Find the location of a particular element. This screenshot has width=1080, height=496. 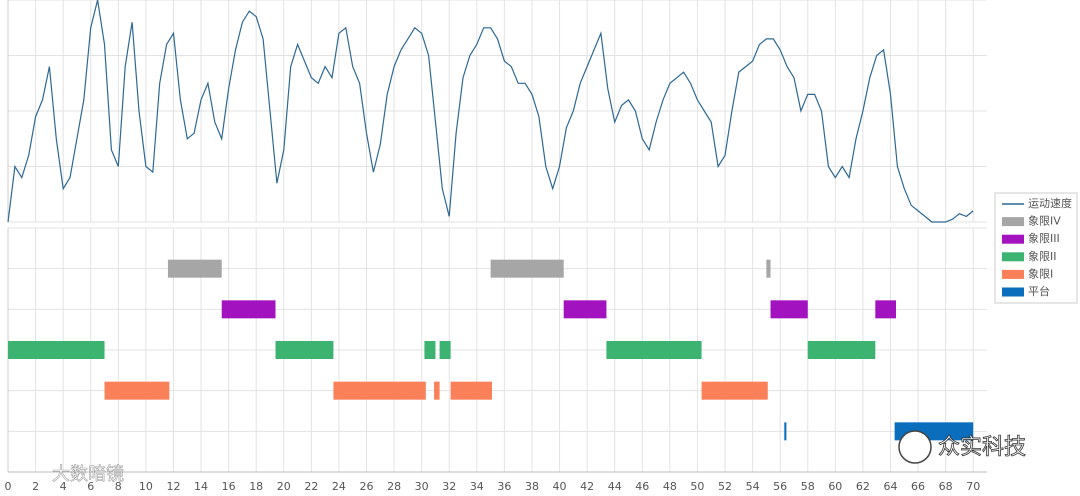

x-tick-label: 20 is located at coordinates (284, 486).